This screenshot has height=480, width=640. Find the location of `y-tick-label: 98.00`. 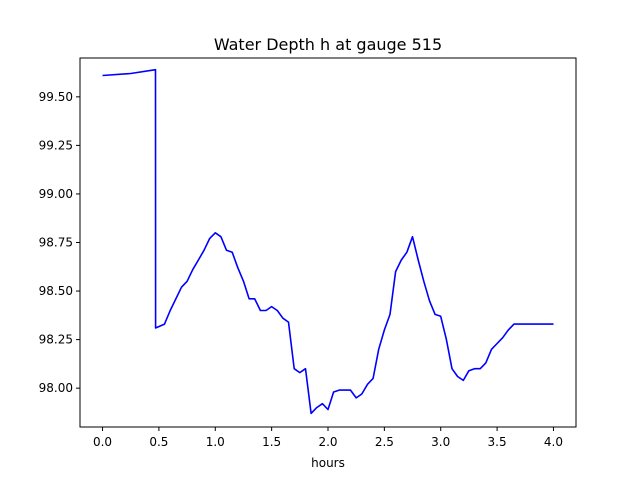

y-tick-label: 98.00 is located at coordinates (56, 388).